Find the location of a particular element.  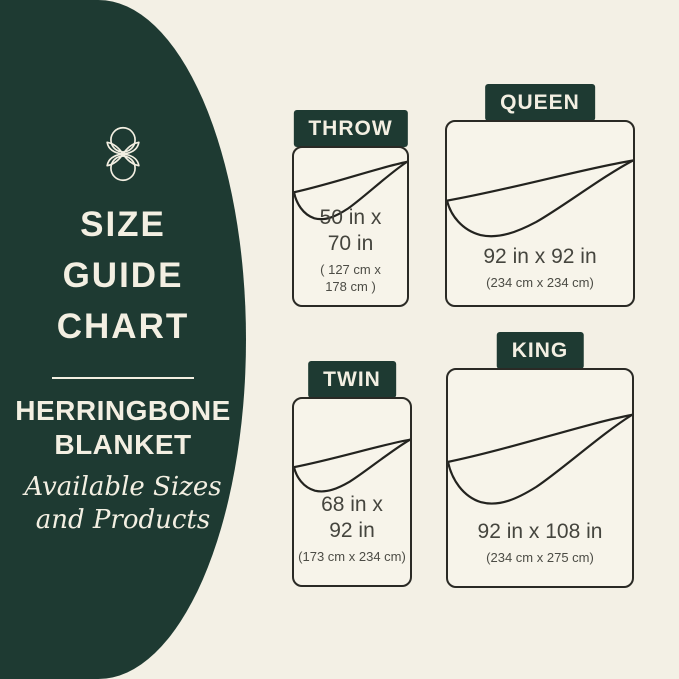

cm-text: (234 cm x 275 cm) is located at coordinates (540, 557).